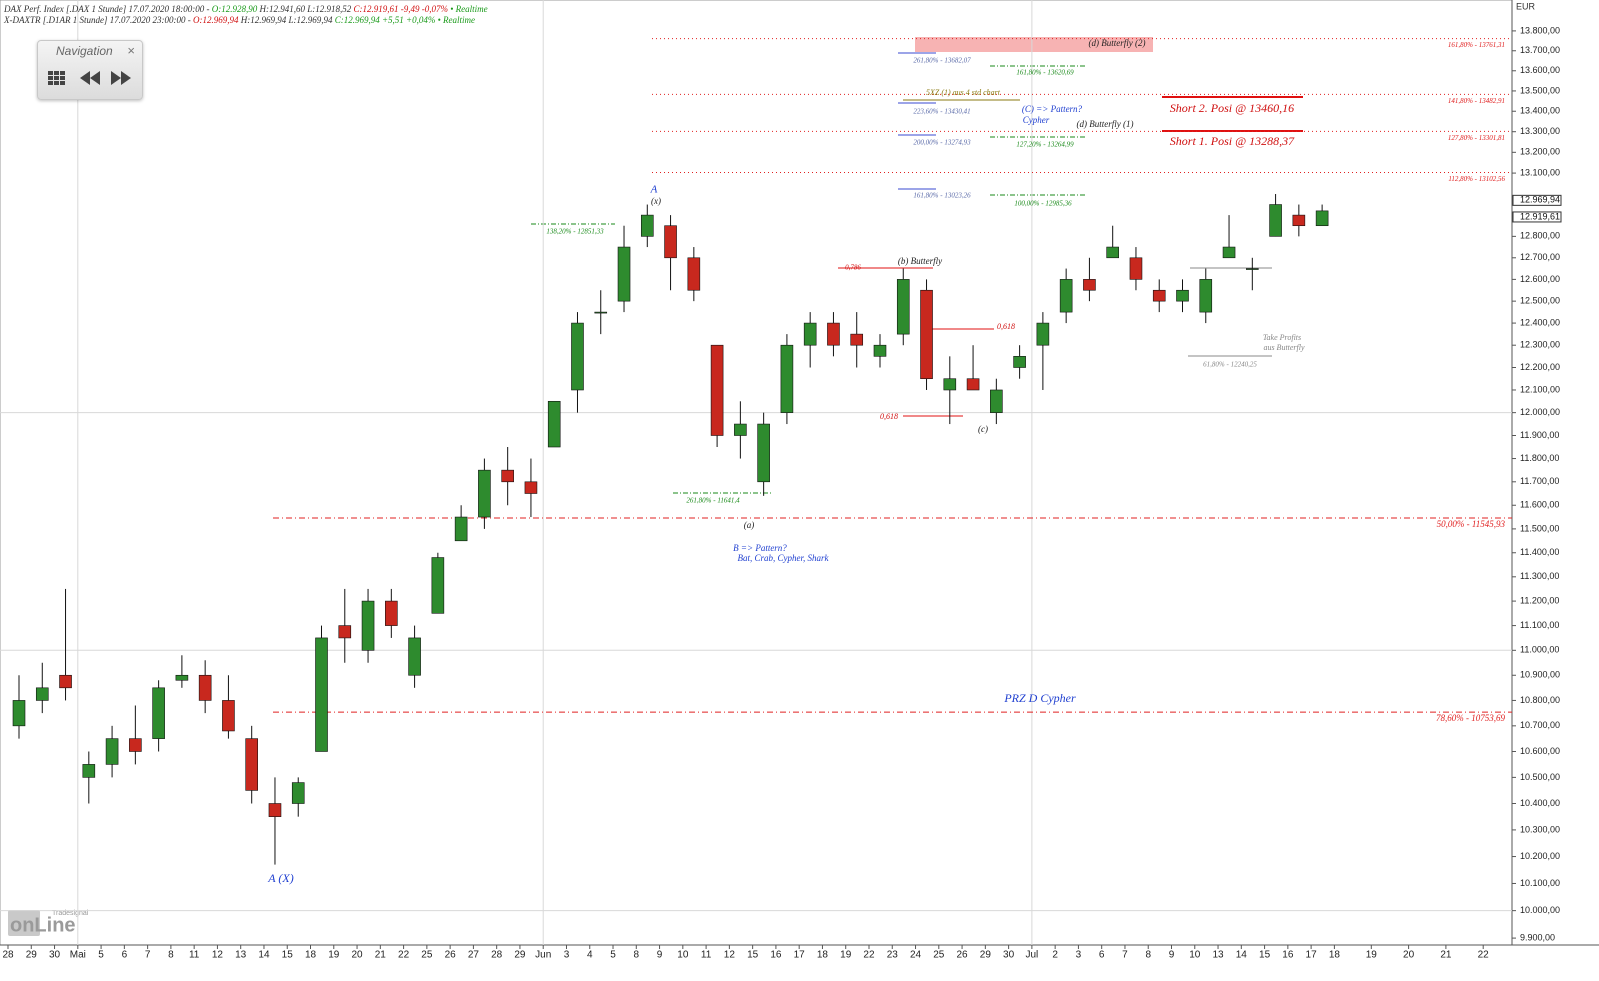  I want to click on x-tick-label: 16, so click(1288, 955).